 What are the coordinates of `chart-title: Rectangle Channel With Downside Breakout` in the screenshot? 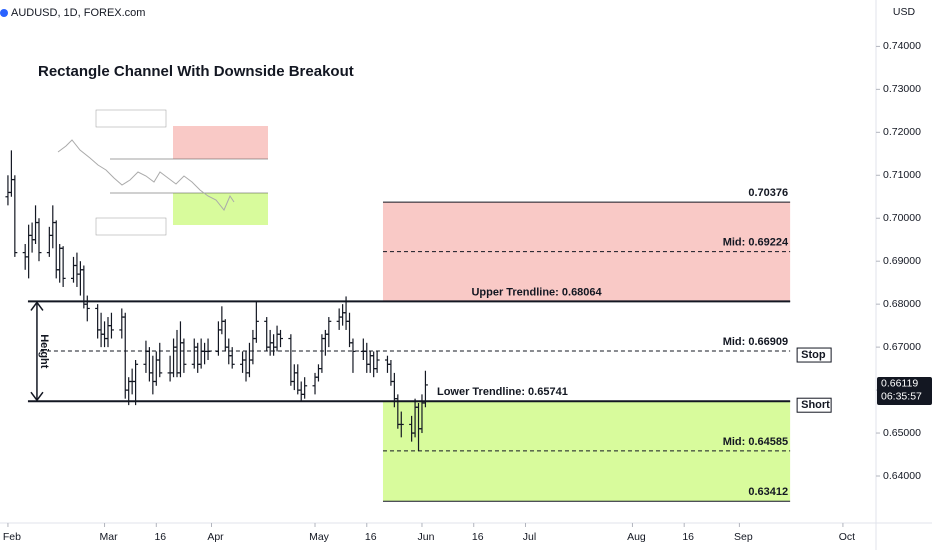 It's located at (196, 71).